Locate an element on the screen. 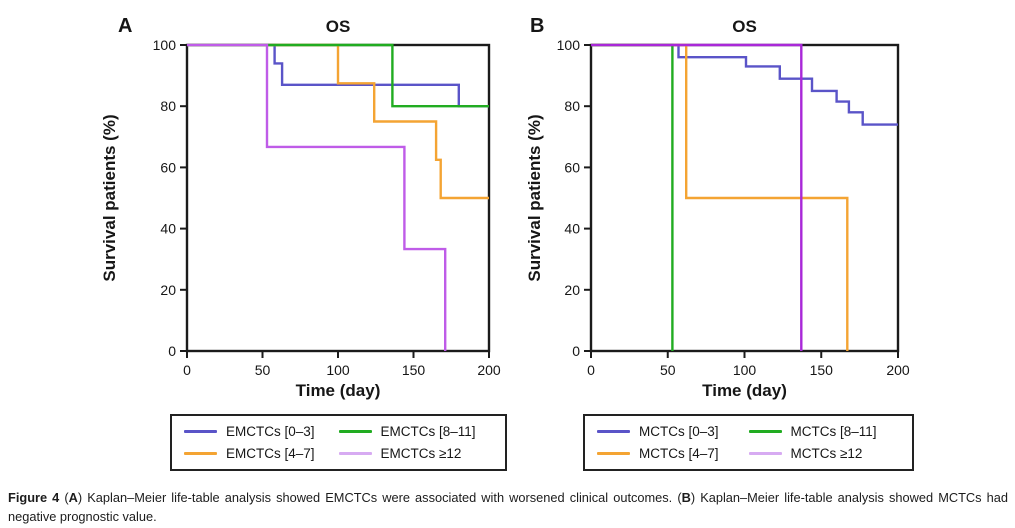  caption-text: ( is located at coordinates (66, 497).